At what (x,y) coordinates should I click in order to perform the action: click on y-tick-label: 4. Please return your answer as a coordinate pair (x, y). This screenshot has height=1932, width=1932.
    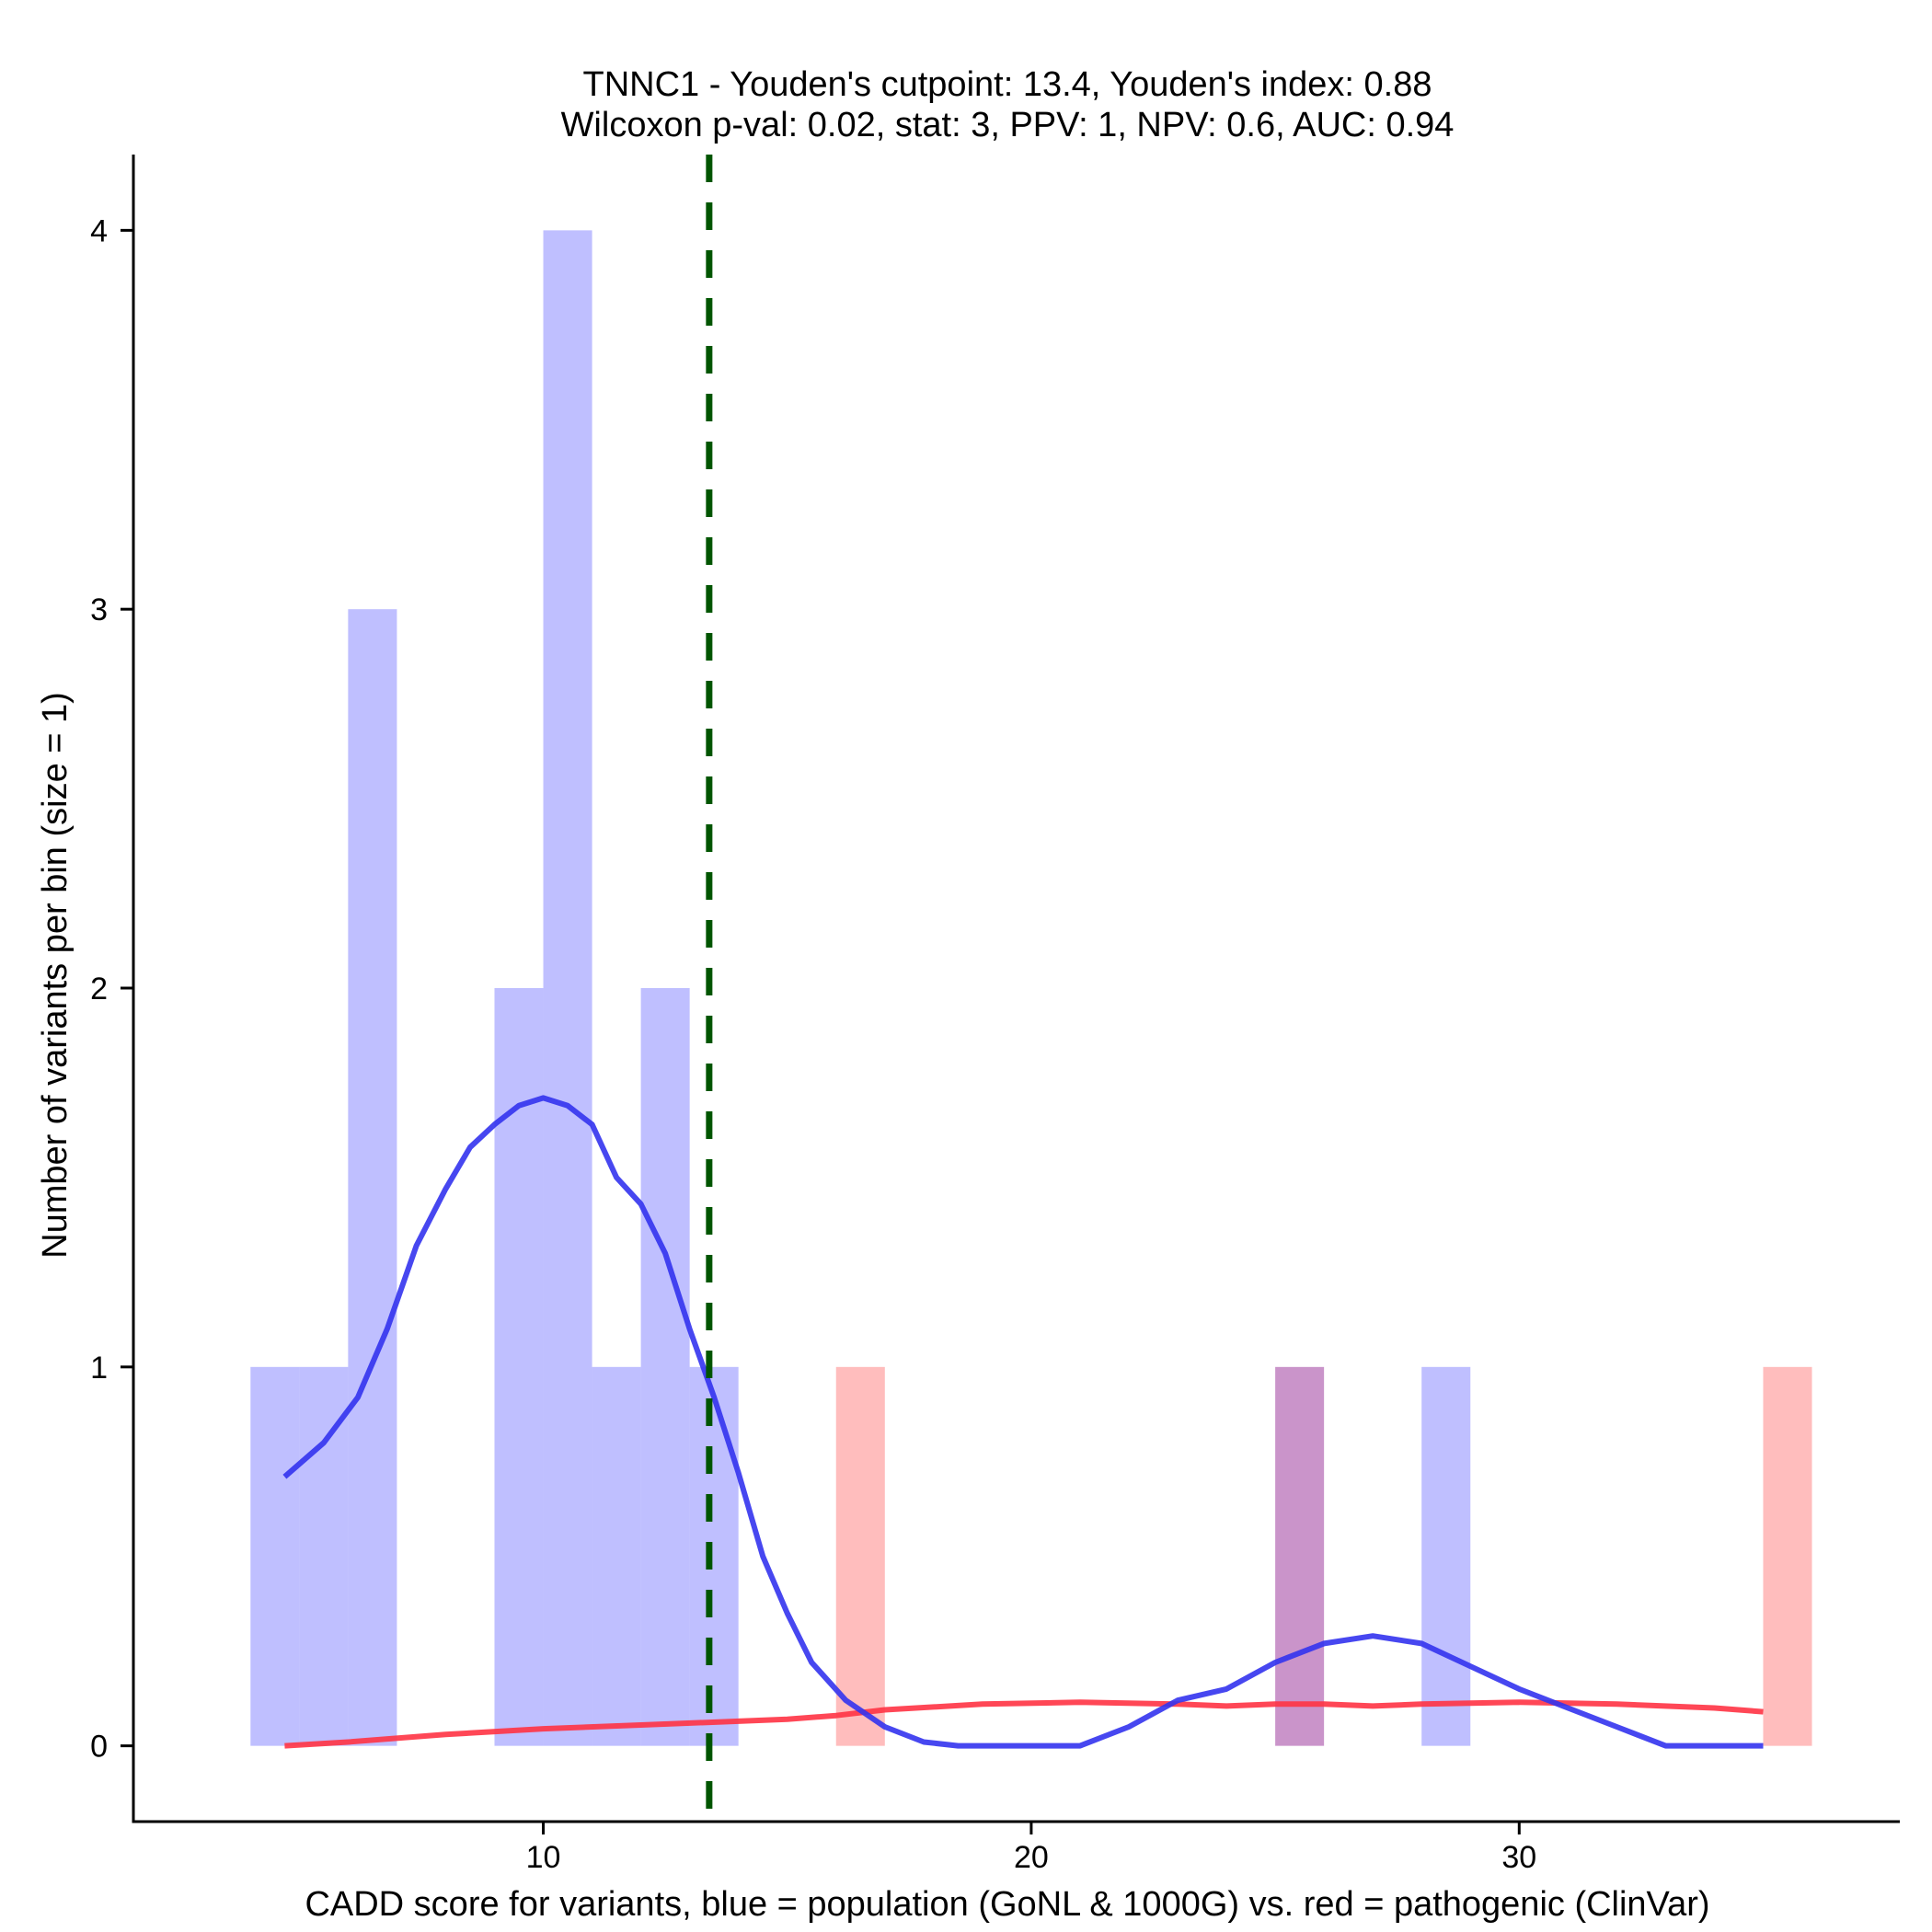
    Looking at the image, I should click on (99, 230).